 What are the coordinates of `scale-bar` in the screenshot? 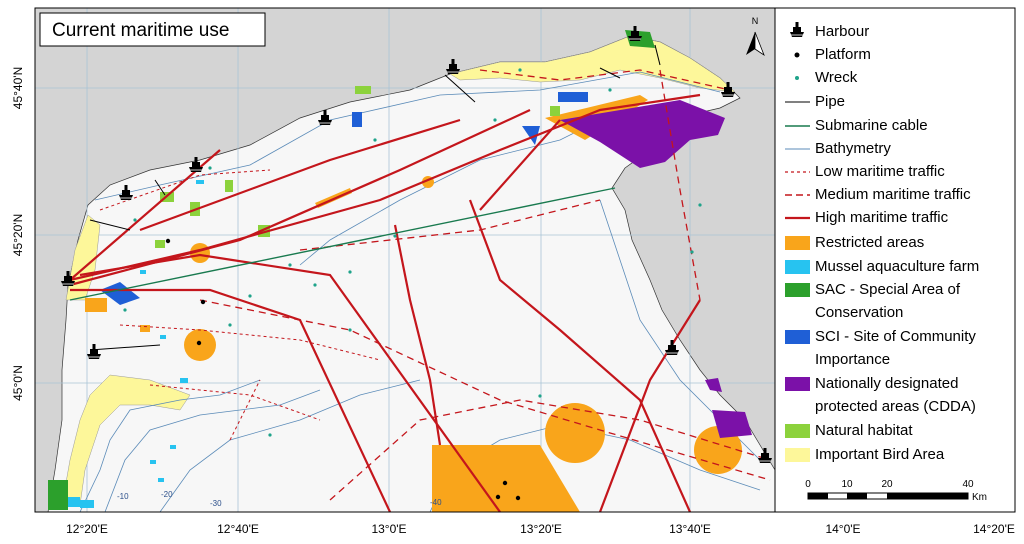 It's located at (888, 496).